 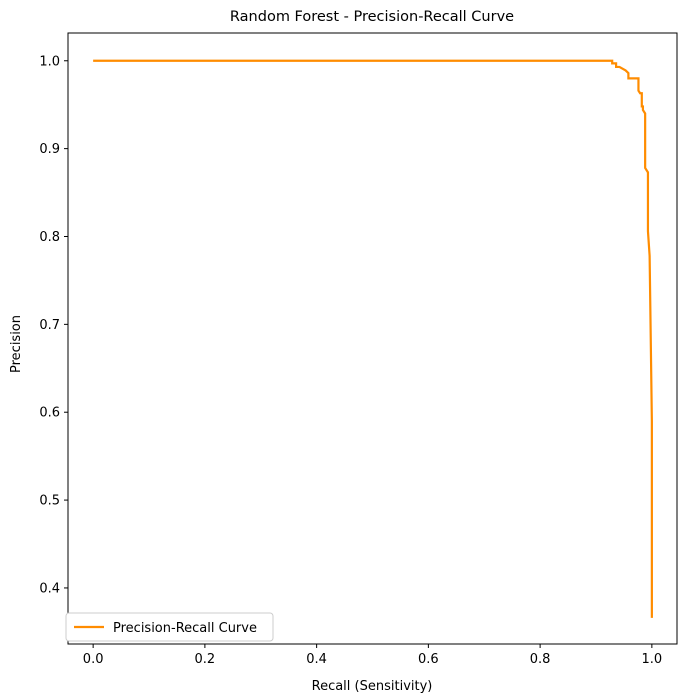 What do you see at coordinates (428, 659) in the screenshot?
I see `x-tick-label: 0.6` at bounding box center [428, 659].